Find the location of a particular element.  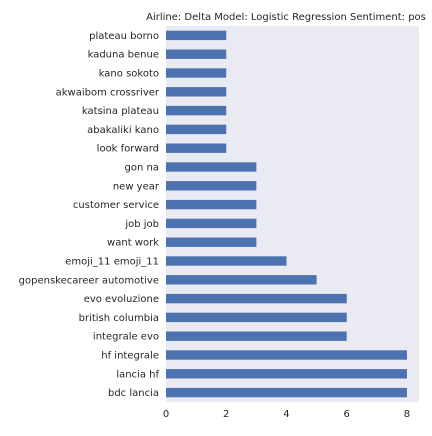

category-label: emoji_11 emoji_11 is located at coordinates (112, 262).